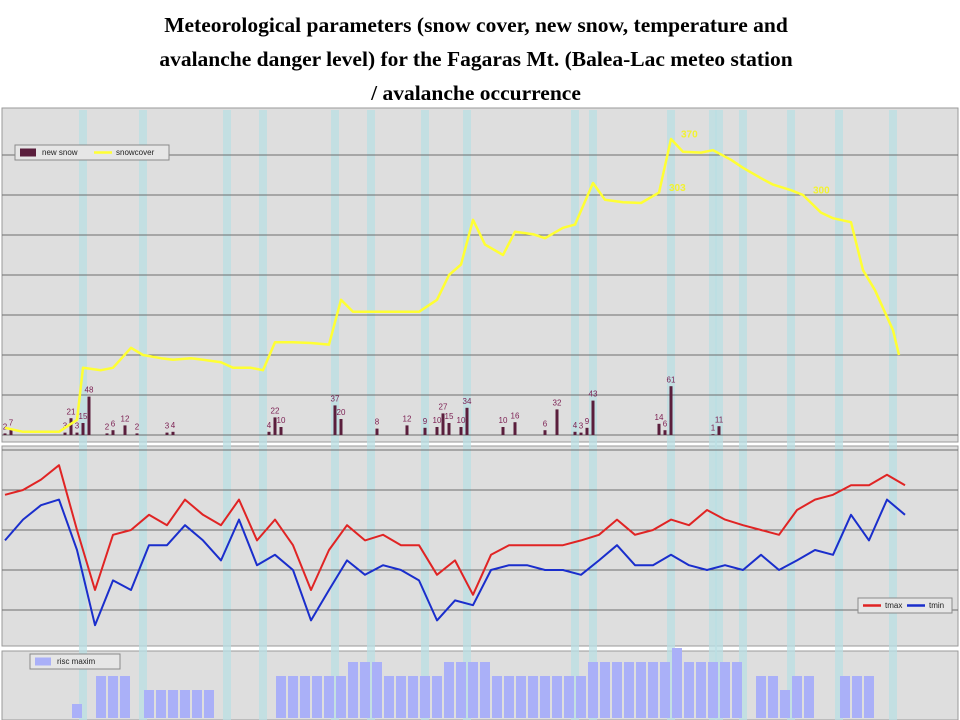 Image resolution: width=960 pixels, height=720 pixels. What do you see at coordinates (719, 419) in the screenshot?
I see `data-label: 11` at bounding box center [719, 419].